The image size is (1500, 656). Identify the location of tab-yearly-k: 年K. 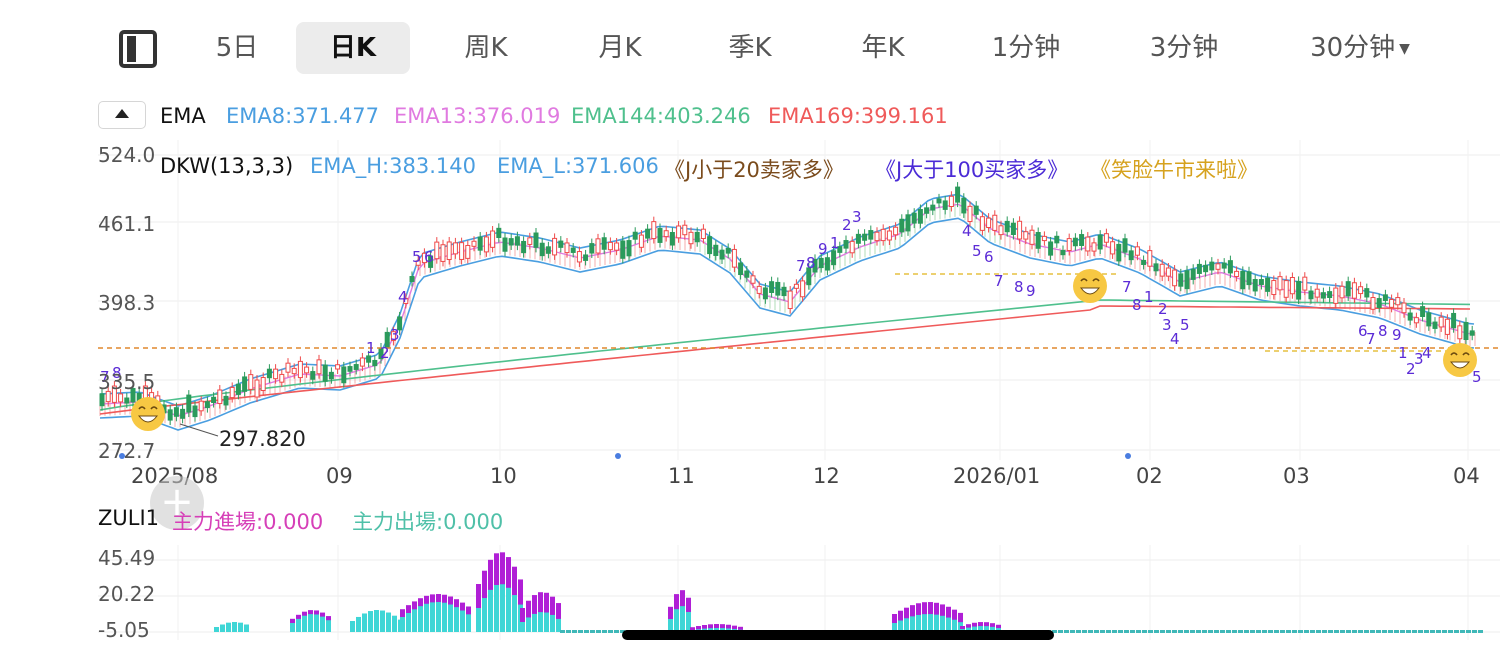
(883, 48).